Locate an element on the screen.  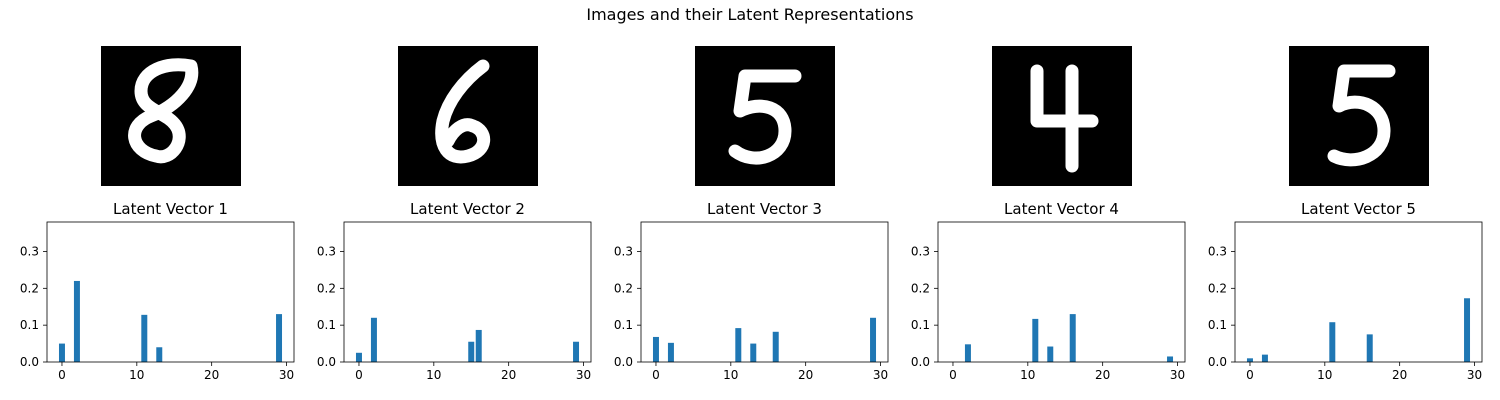
latent-chart-2: Latent Vector 2 0 10 20 30 0.0 0.1 0.2 0.3 is located at coordinates (454, 291).